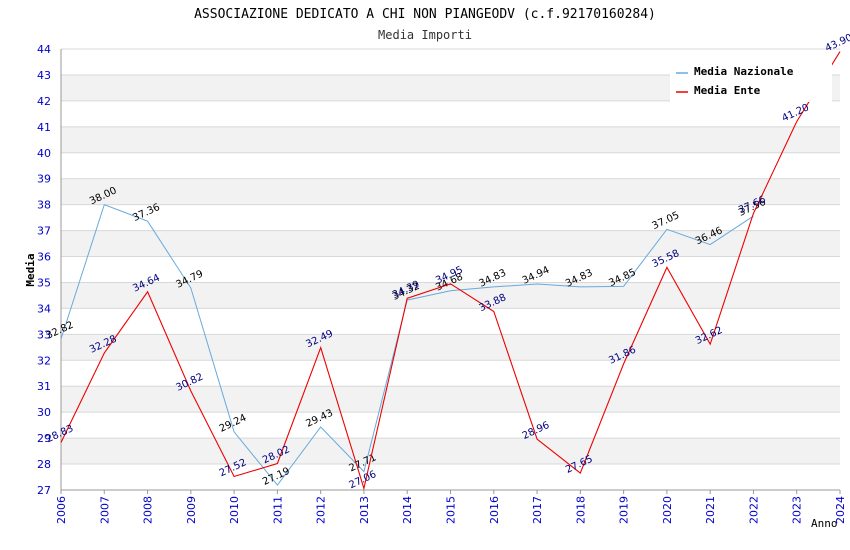 Image resolution: width=850 pixels, height=550 pixels. I want to click on chart-subtitle: Media Importi, so click(425, 35).